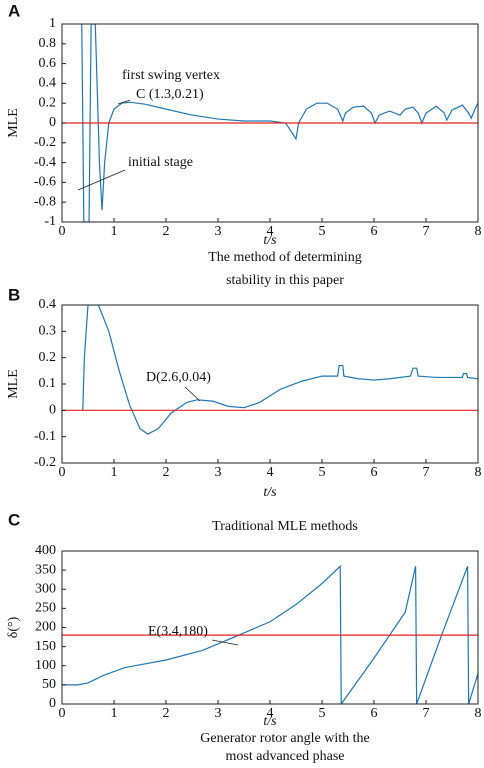 The image size is (484, 768). Describe the element at coordinates (280, 370) in the screenshot. I see `data-line` at that location.